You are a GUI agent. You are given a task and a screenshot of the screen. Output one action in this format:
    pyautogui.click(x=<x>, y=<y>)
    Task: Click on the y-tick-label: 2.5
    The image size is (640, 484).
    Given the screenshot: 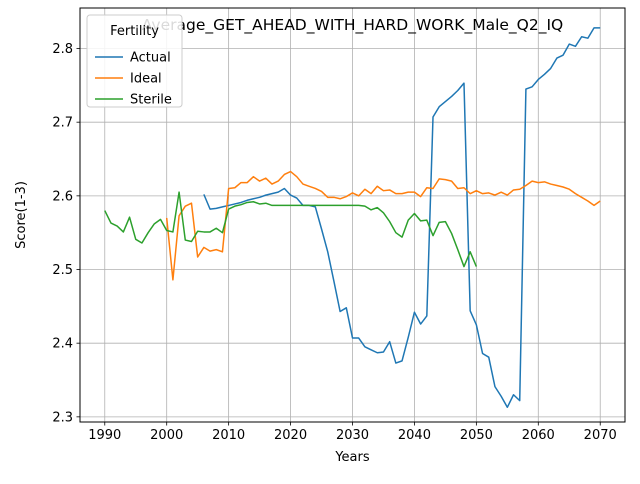 What is the action you would take?
    pyautogui.click(x=62, y=270)
    